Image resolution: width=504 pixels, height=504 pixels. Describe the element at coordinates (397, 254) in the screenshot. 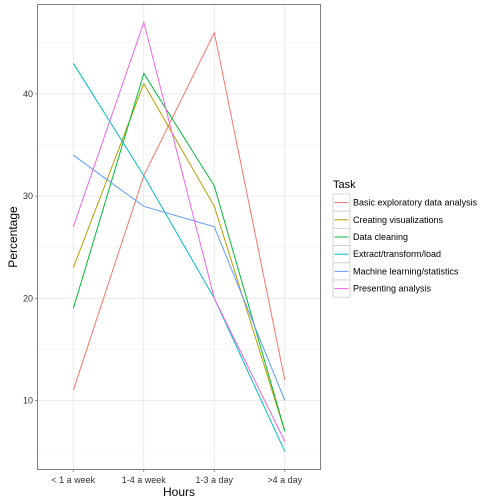

I see `legend-label: Extract/transform/load` at that location.